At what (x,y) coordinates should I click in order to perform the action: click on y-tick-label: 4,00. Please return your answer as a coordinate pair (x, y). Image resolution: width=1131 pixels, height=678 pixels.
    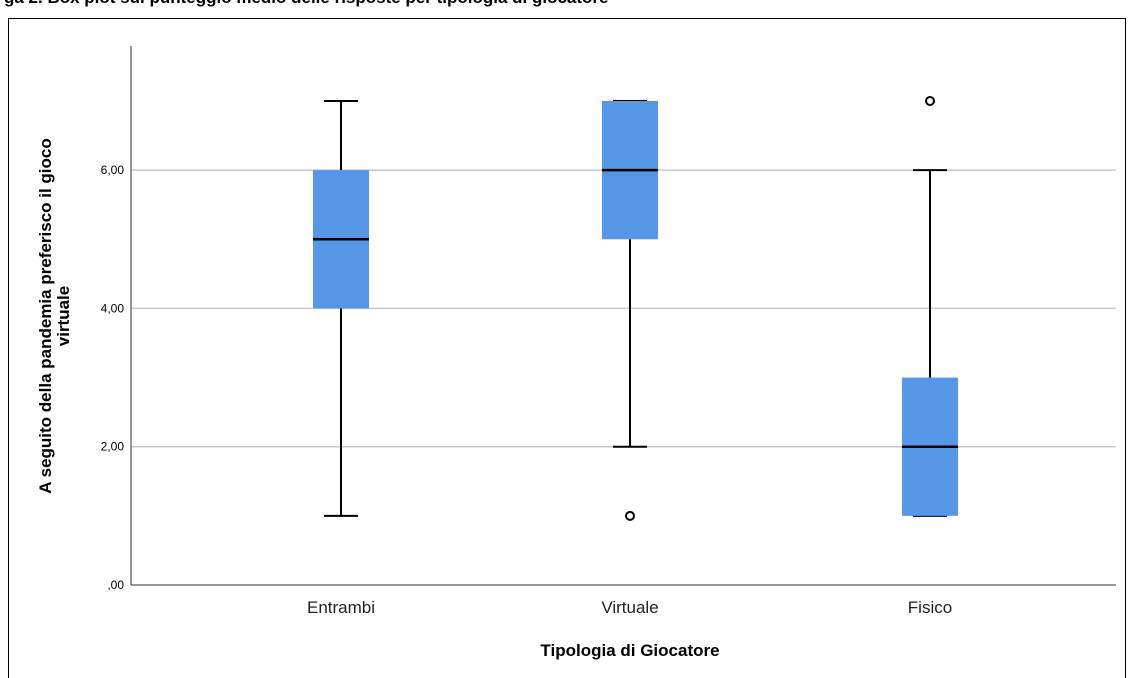
    Looking at the image, I should click on (113, 308).